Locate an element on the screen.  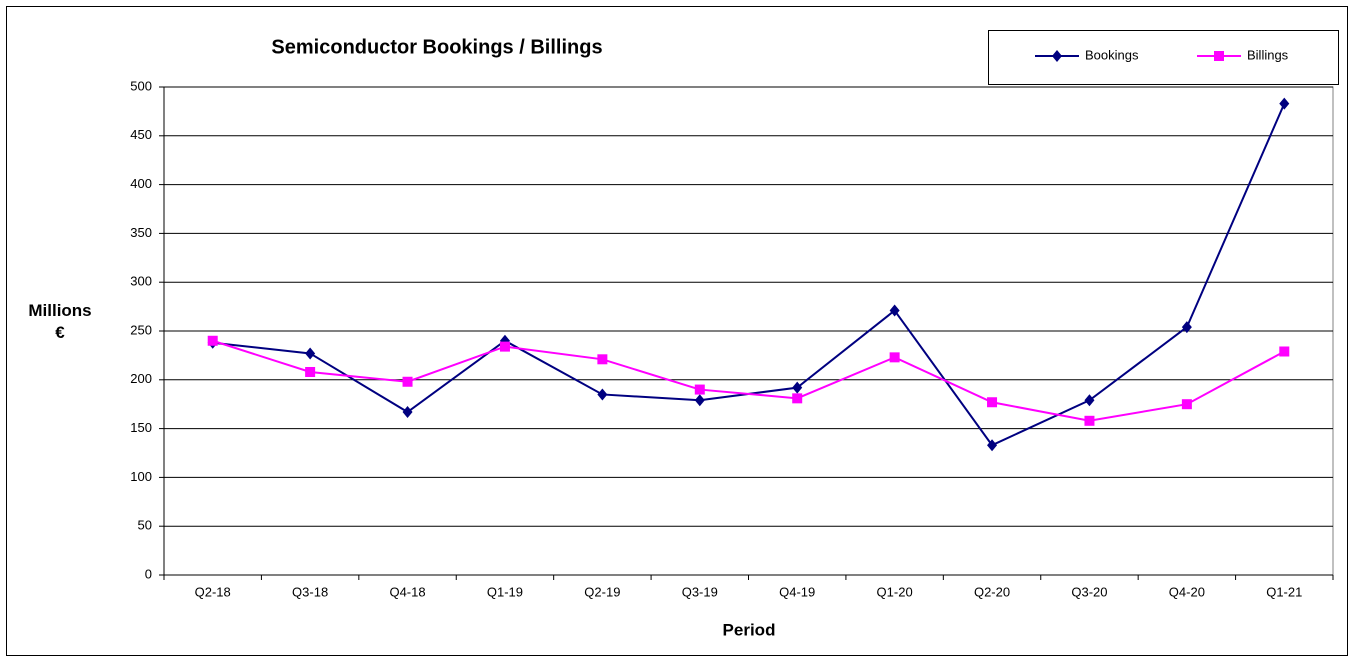
legend-label: Billings is located at coordinates (1268, 54).